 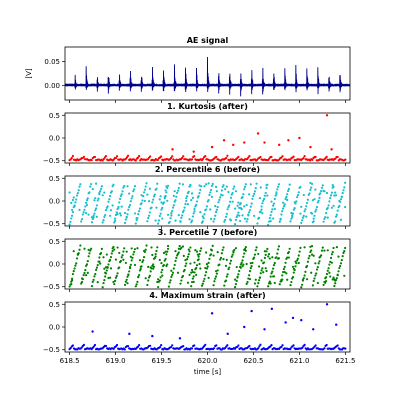 What do you see at coordinates (51, 287) in the screenshot?
I see `y-tick-label: −0.5` at bounding box center [51, 287].